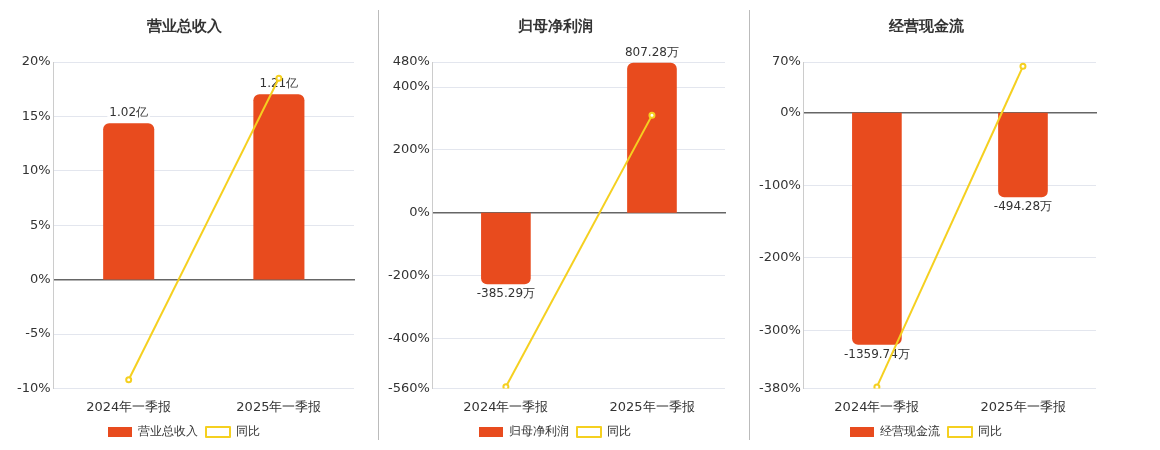 The height and width of the screenshot is (450, 1160). I want to click on y-tick-label: -560%, so click(409, 387).